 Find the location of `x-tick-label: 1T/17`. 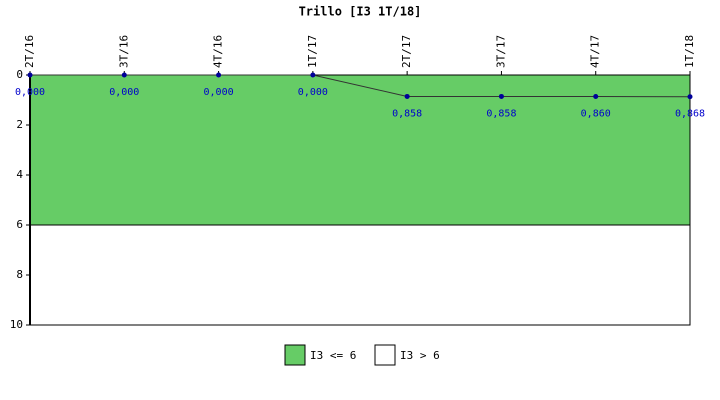

x-tick-label: 1T/17 is located at coordinates (312, 51).